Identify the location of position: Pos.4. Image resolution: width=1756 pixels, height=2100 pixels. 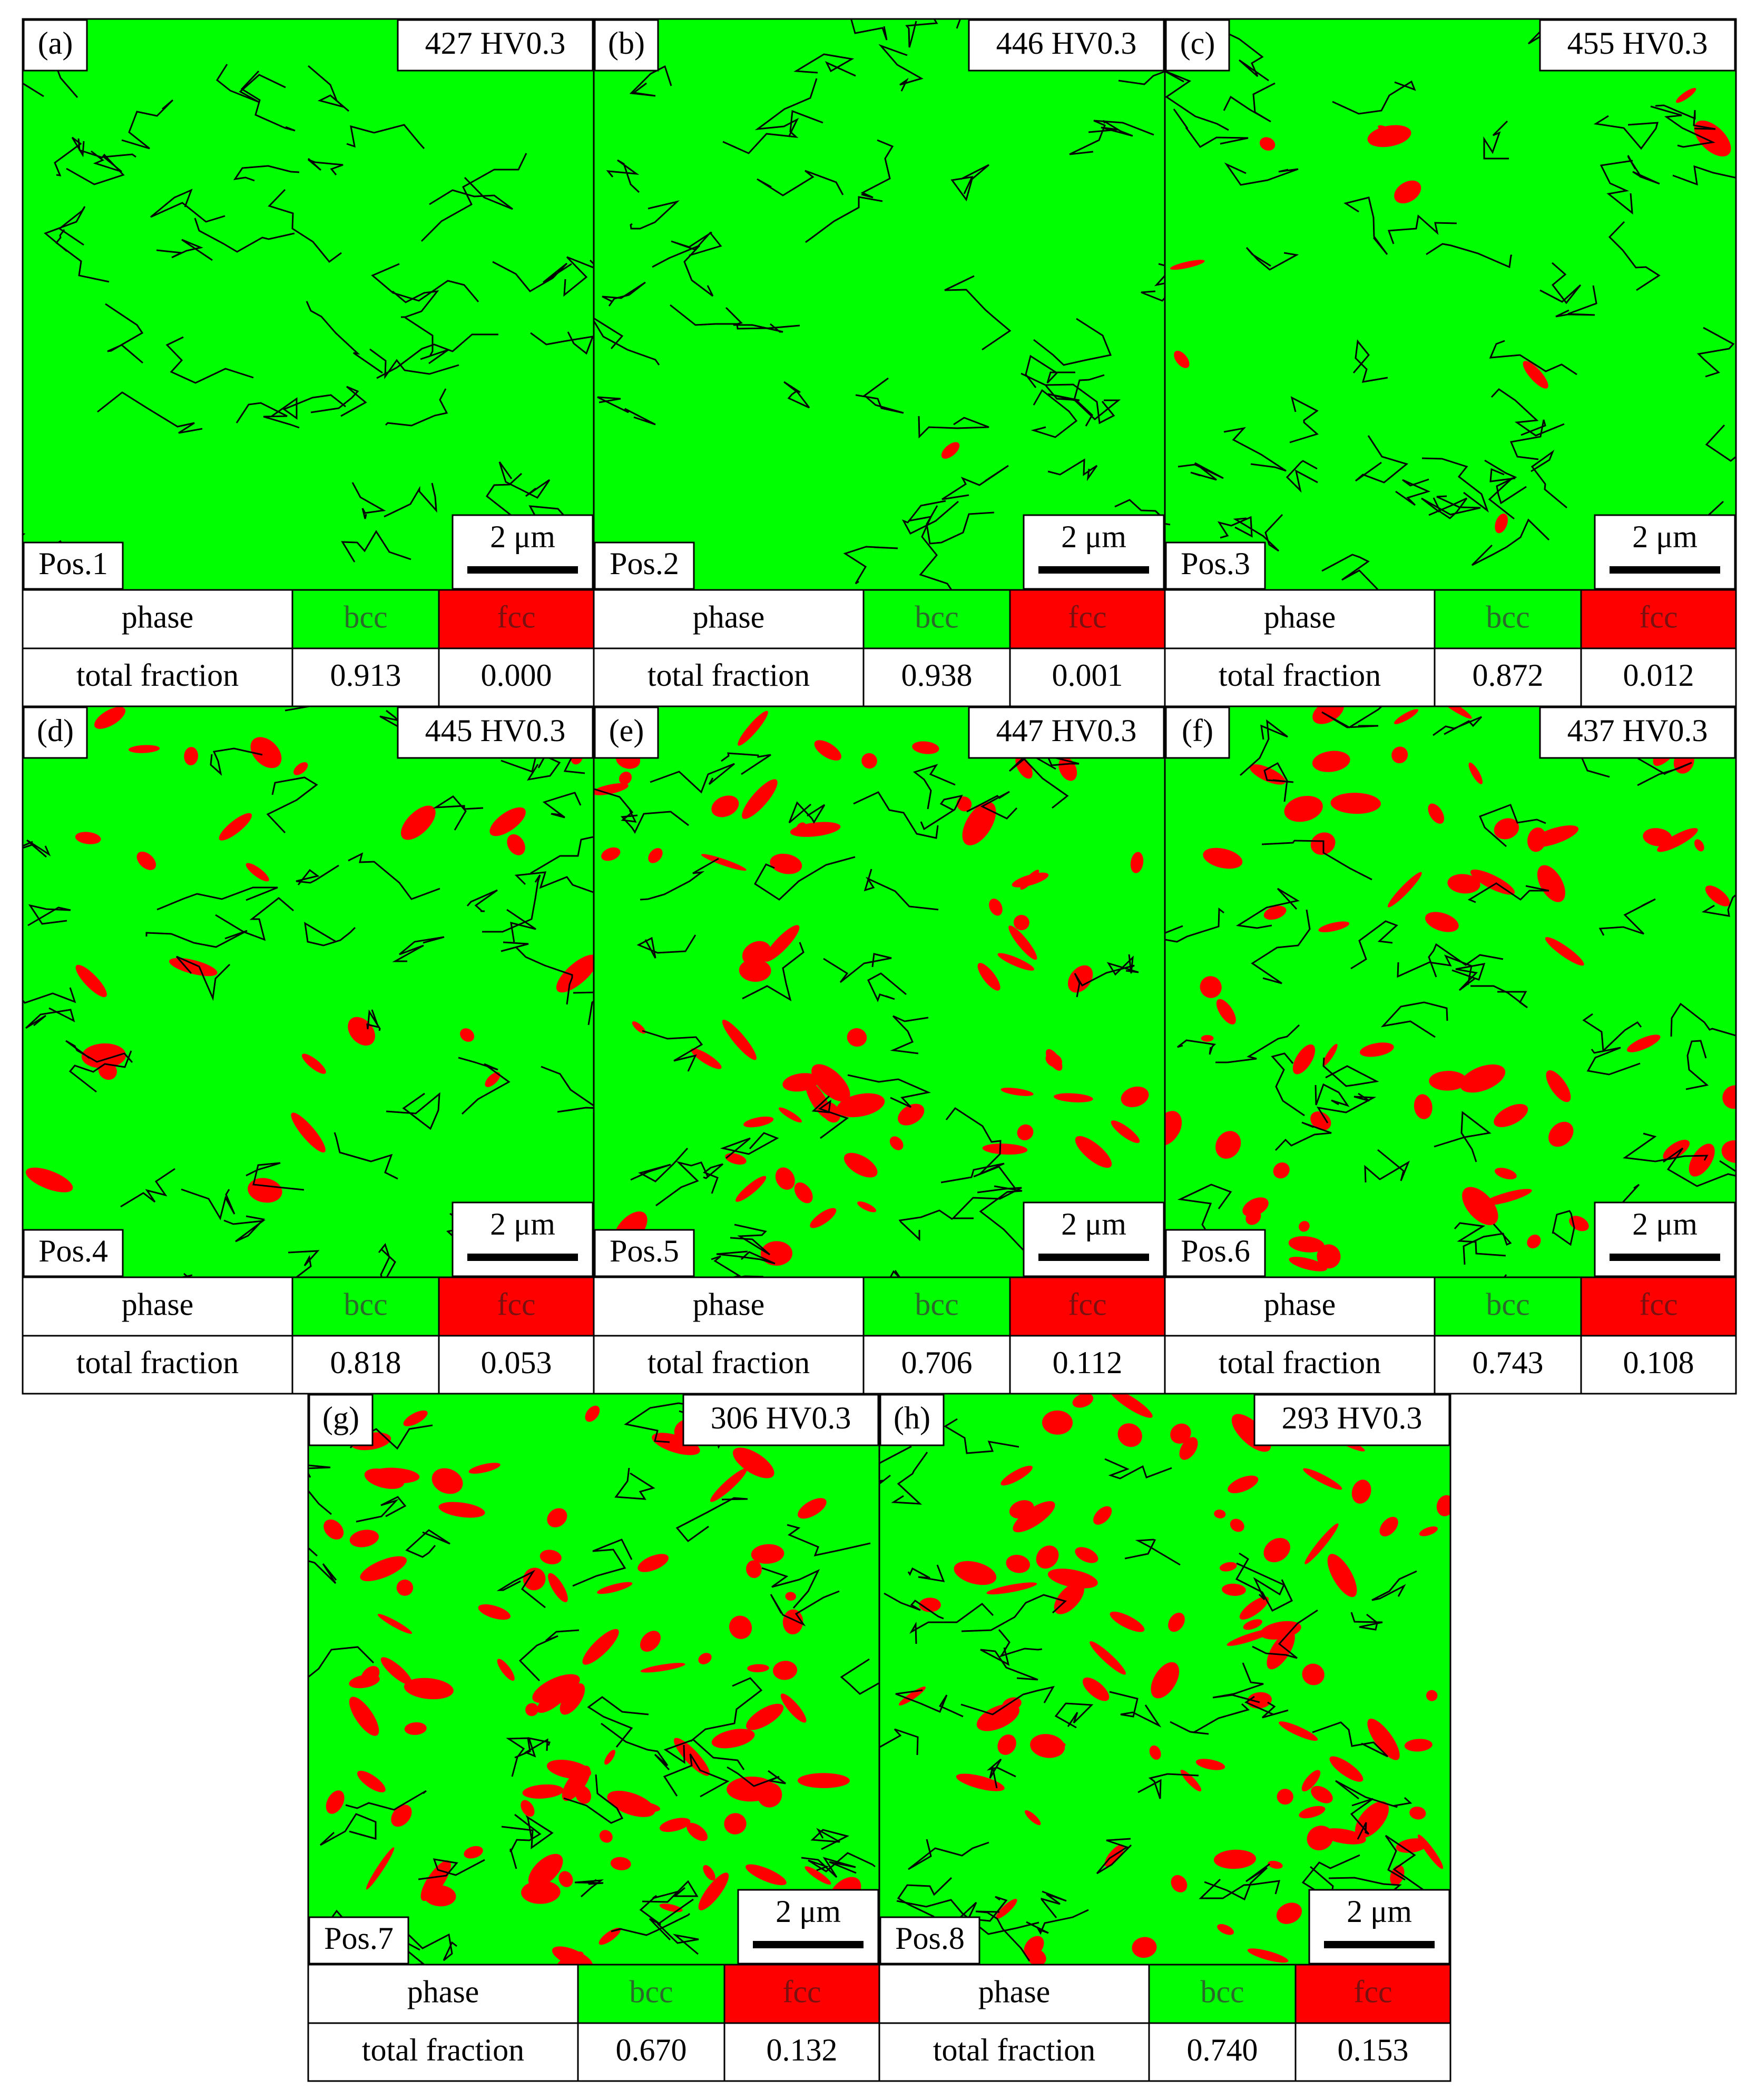
(73, 1251).